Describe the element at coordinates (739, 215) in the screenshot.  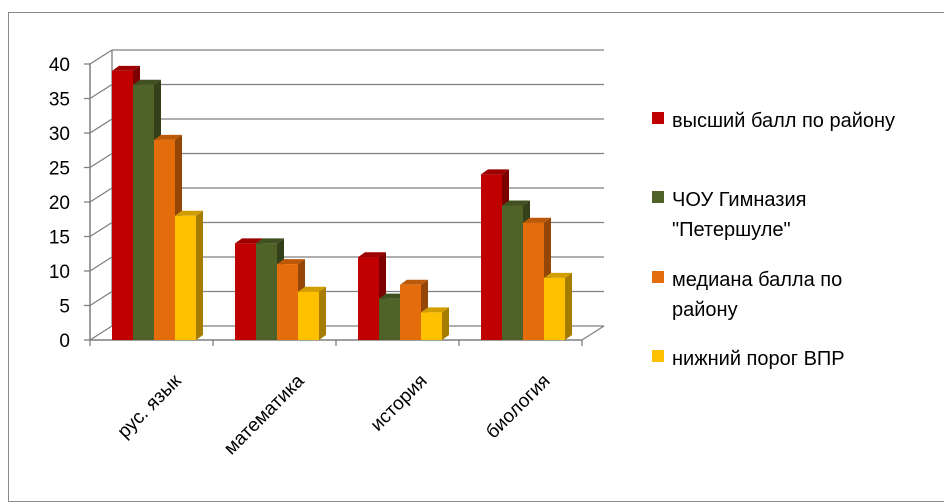
I see `legend-label: ЧОУ Гимназия "Петершуле"` at that location.